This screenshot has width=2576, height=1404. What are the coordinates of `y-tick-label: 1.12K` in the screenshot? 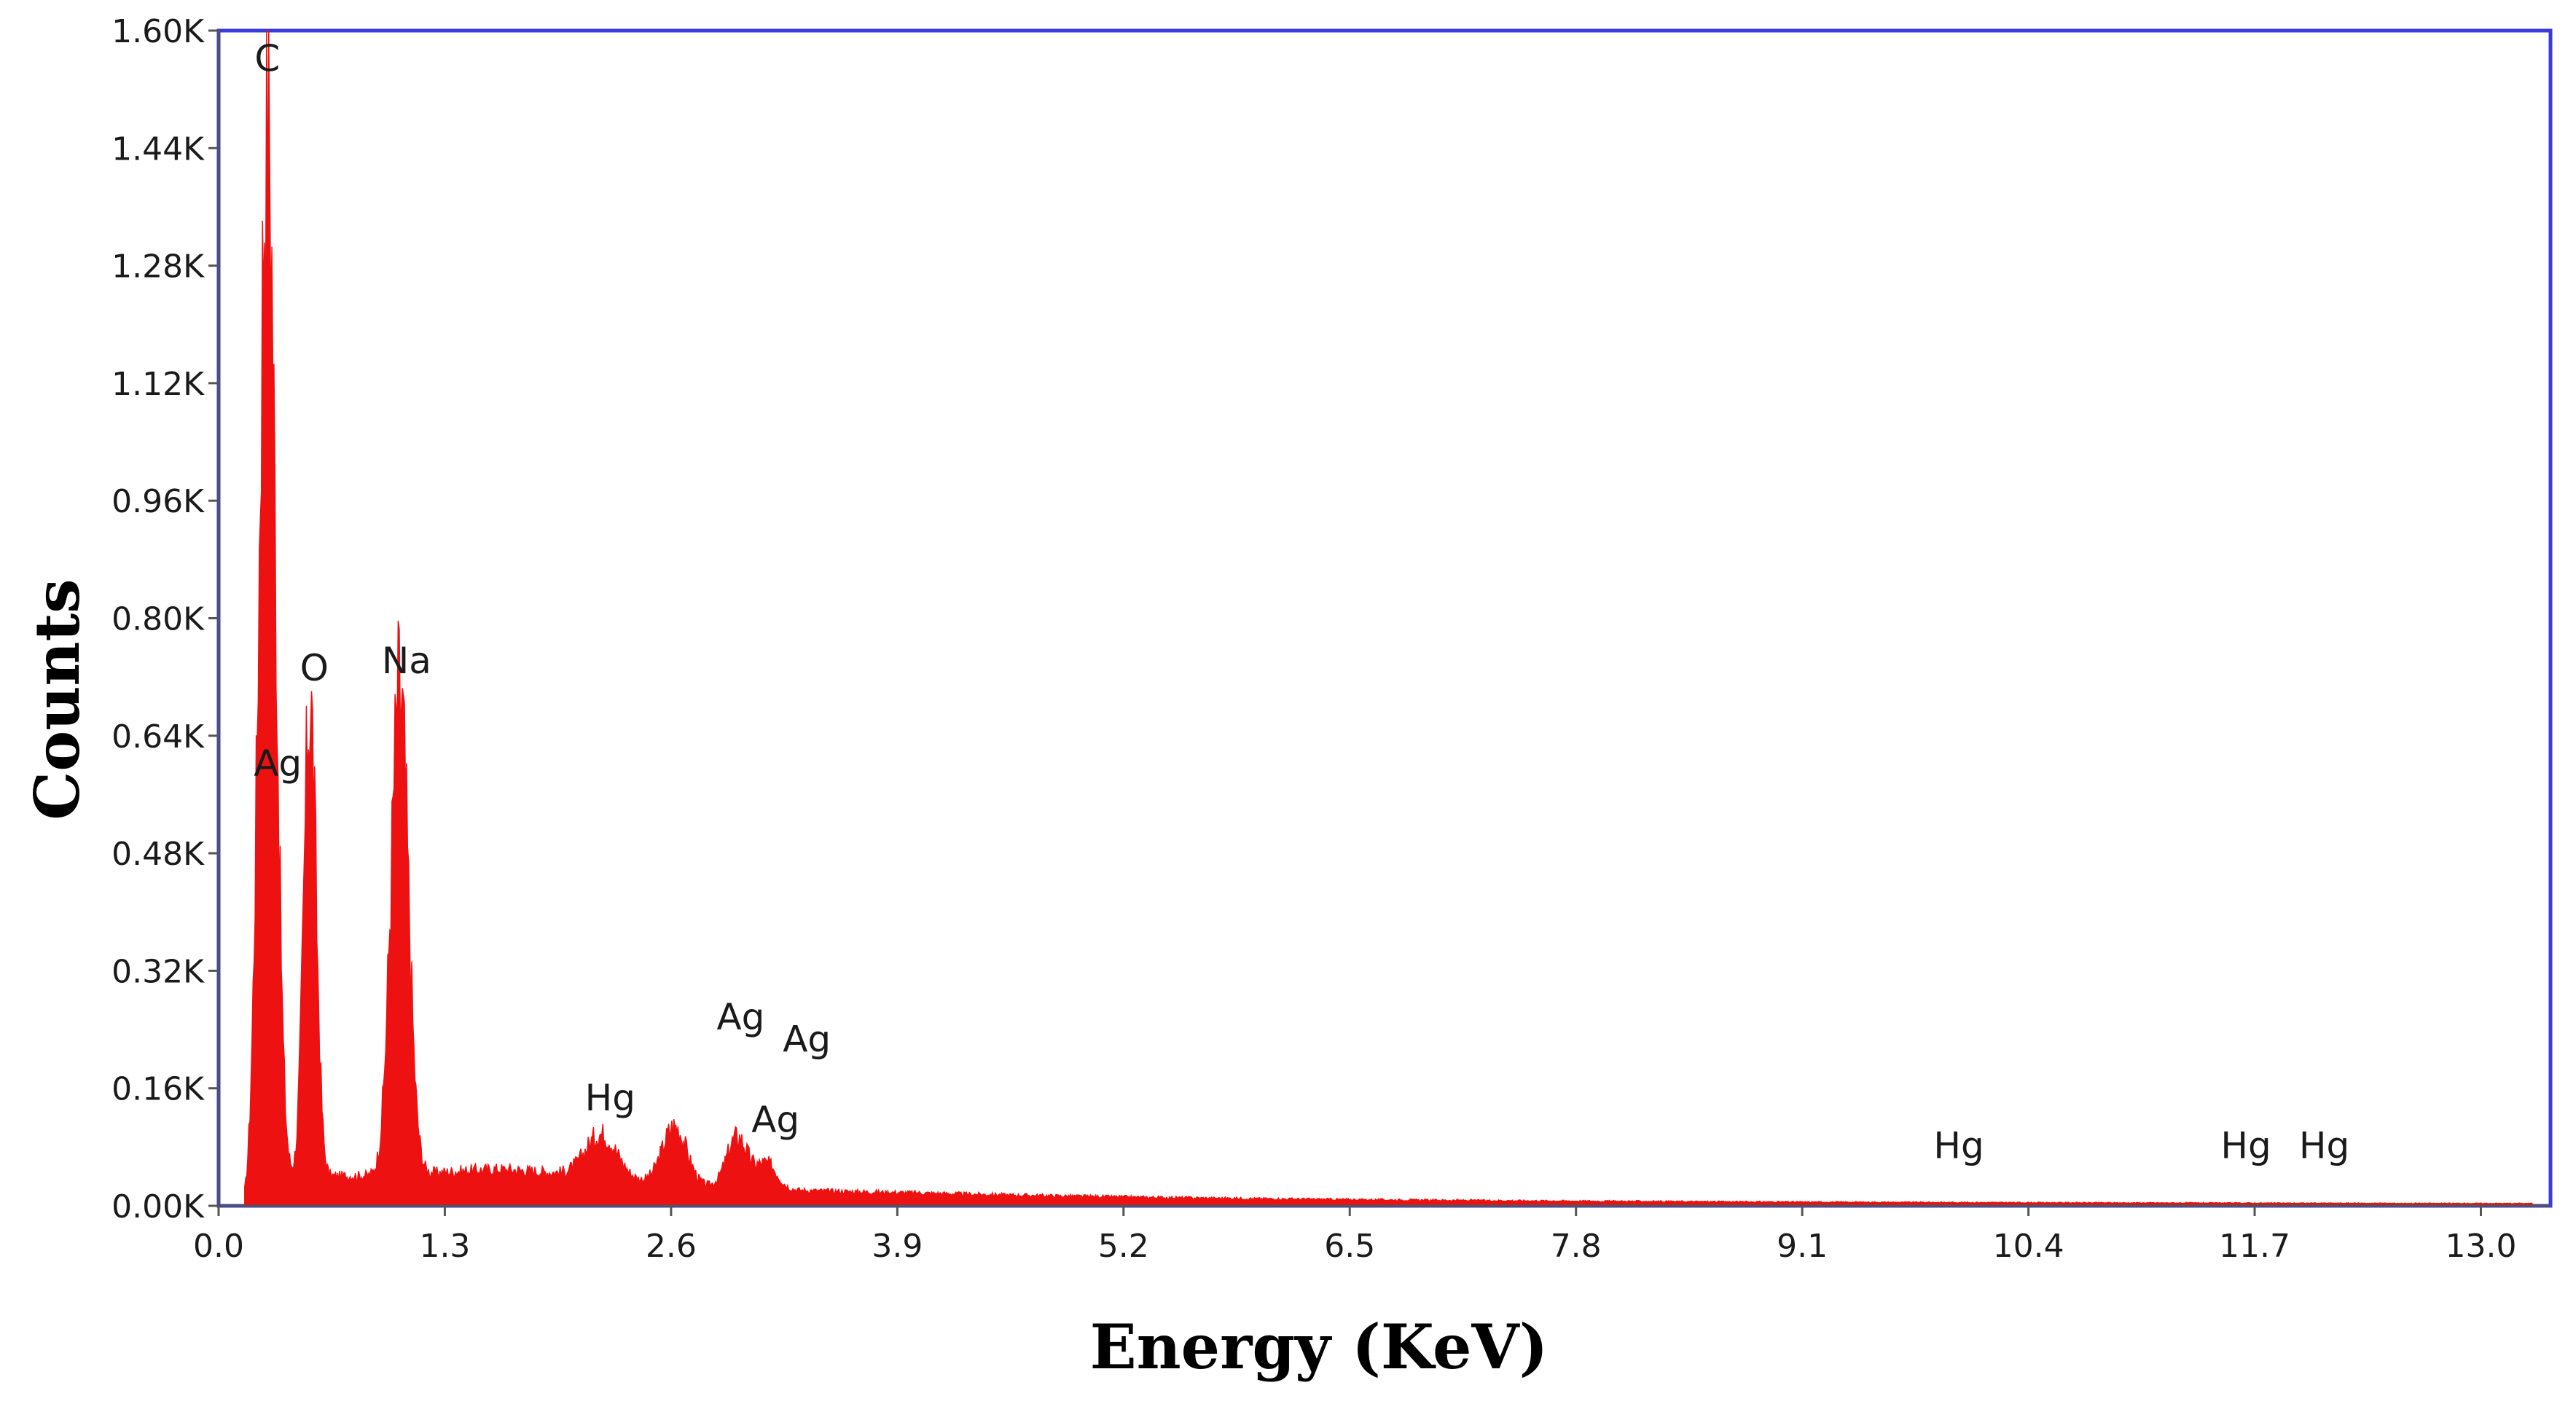 It's located at (158, 385).